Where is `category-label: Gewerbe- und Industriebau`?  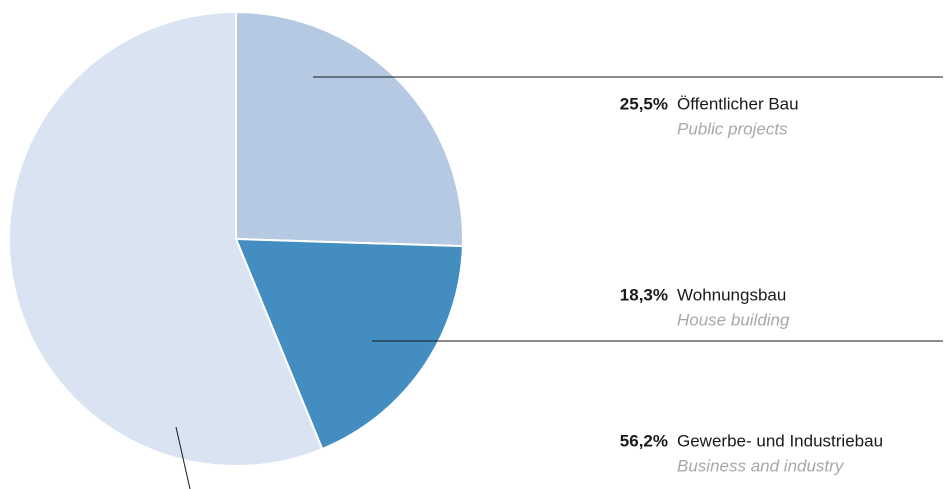 category-label: Gewerbe- und Industriebau is located at coordinates (780, 440).